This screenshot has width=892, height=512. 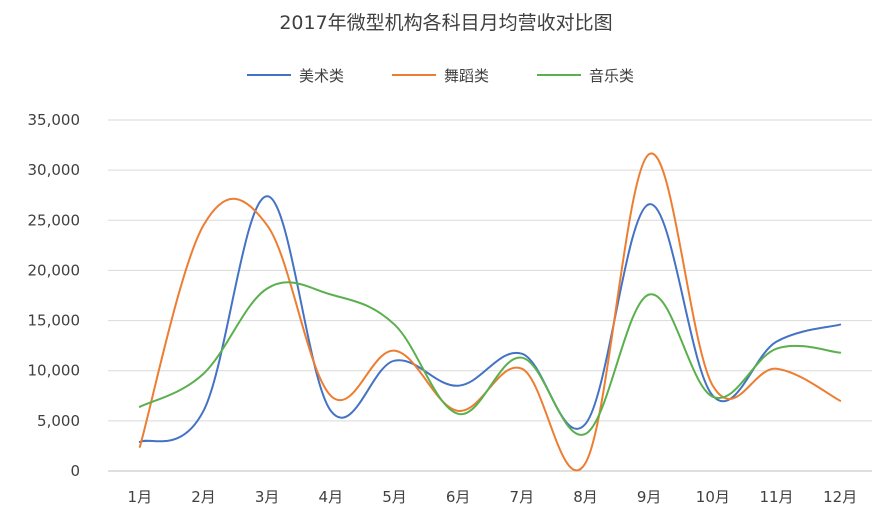 What do you see at coordinates (440, 76) in the screenshot?
I see `legend: 美术类 舞蹈类 音乐类` at bounding box center [440, 76].